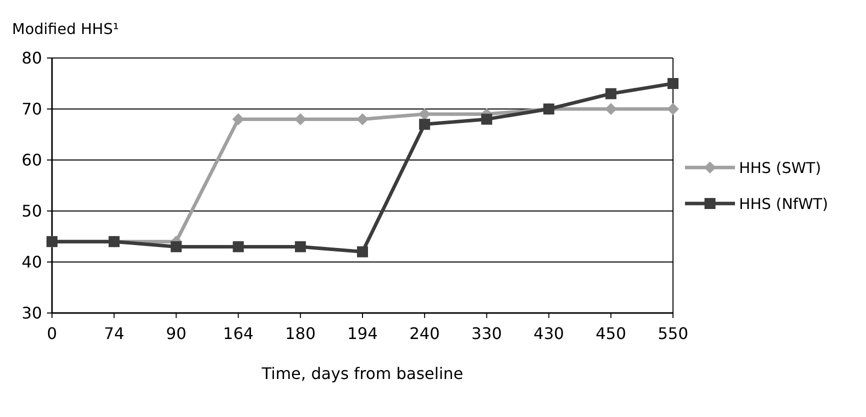 The image size is (866, 417). What do you see at coordinates (611, 333) in the screenshot?
I see `x-tick-label: 450` at bounding box center [611, 333].